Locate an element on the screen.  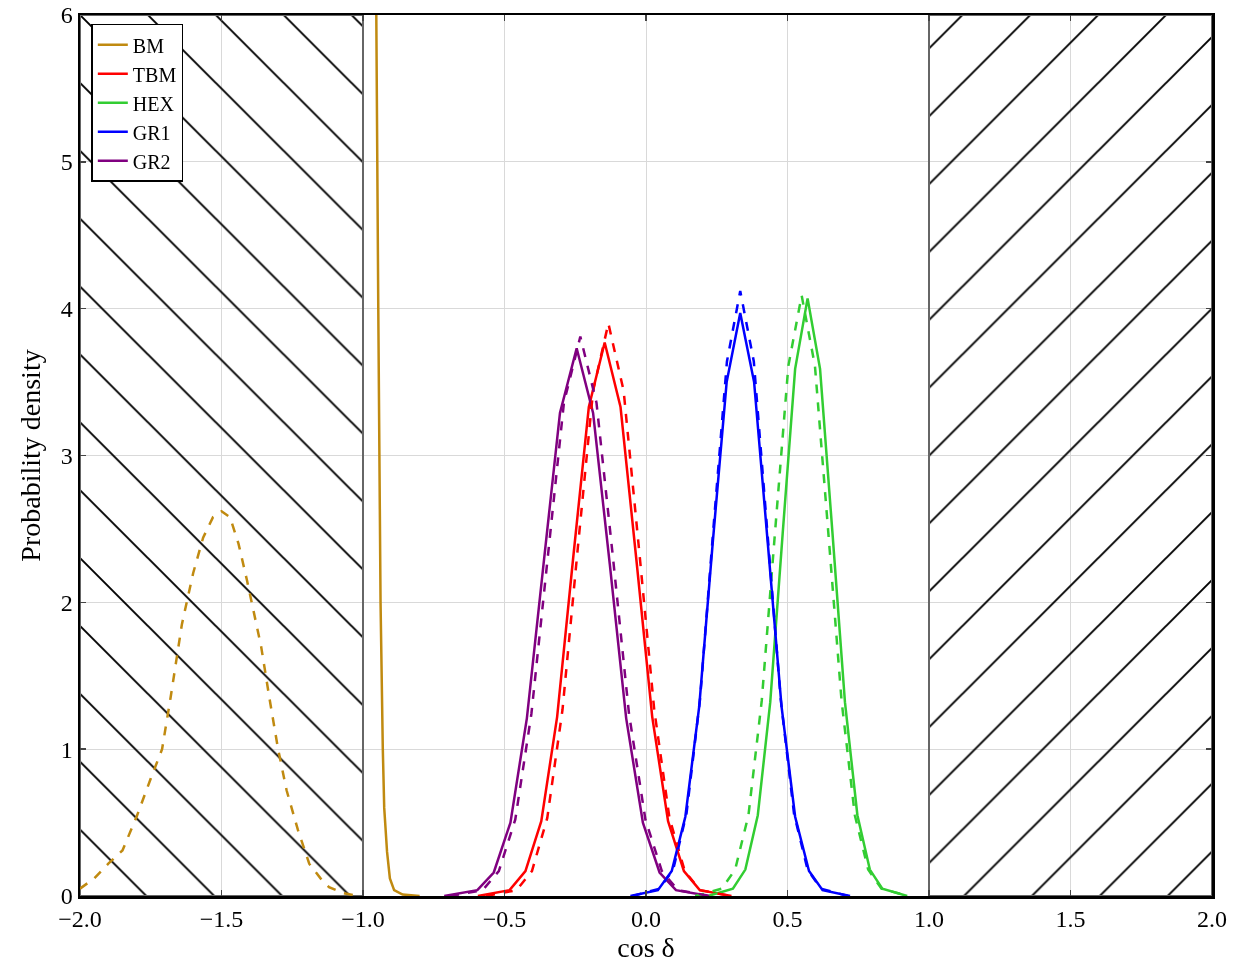
x-tick-label: −1.5 is located at coordinates (221, 919).